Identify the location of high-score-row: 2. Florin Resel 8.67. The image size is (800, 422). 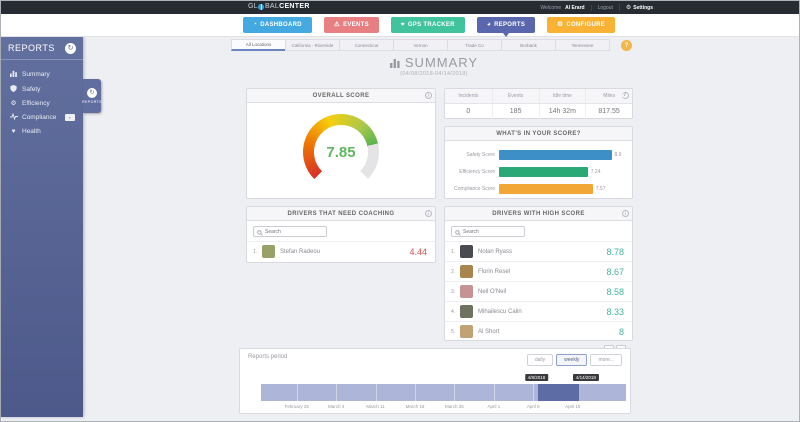
(538, 271).